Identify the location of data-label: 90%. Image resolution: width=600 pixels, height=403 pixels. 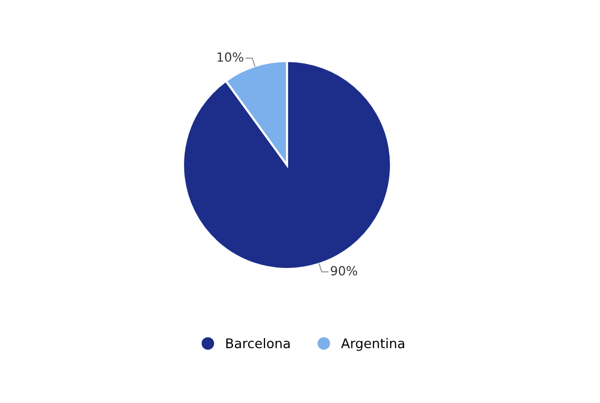
(344, 271).